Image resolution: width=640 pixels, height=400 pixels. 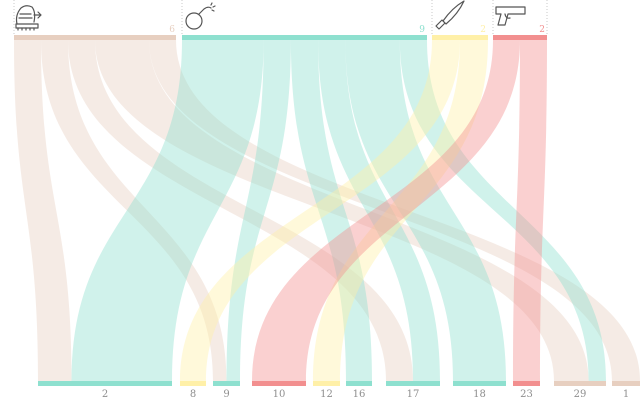 What do you see at coordinates (304, 37) in the screenshot?
I see `category-bar-bomb` at bounding box center [304, 37].